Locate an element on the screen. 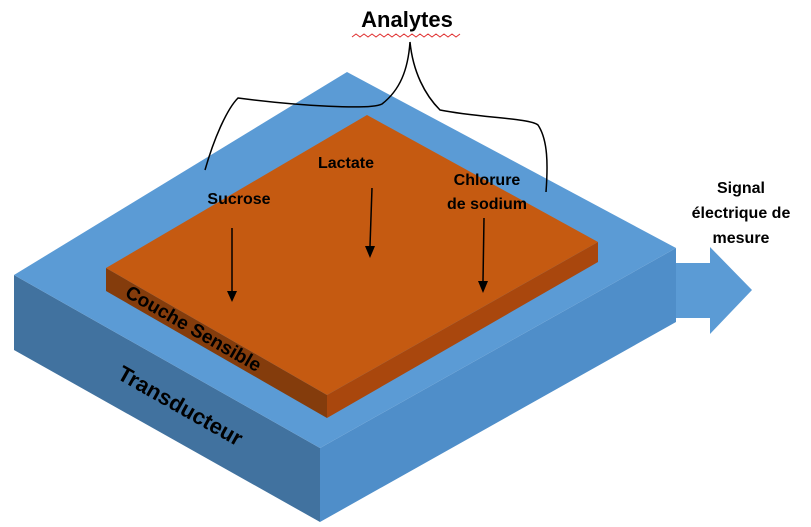 Image resolution: width=811 pixels, height=527 pixels. lactate-arrowhead is located at coordinates (370, 252).